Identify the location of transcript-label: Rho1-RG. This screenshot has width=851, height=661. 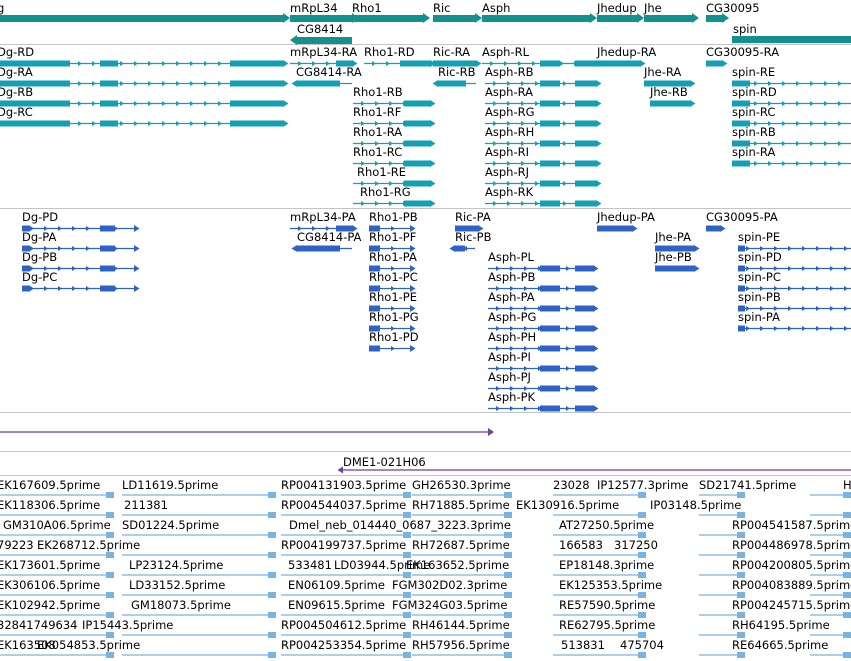
(385, 192).